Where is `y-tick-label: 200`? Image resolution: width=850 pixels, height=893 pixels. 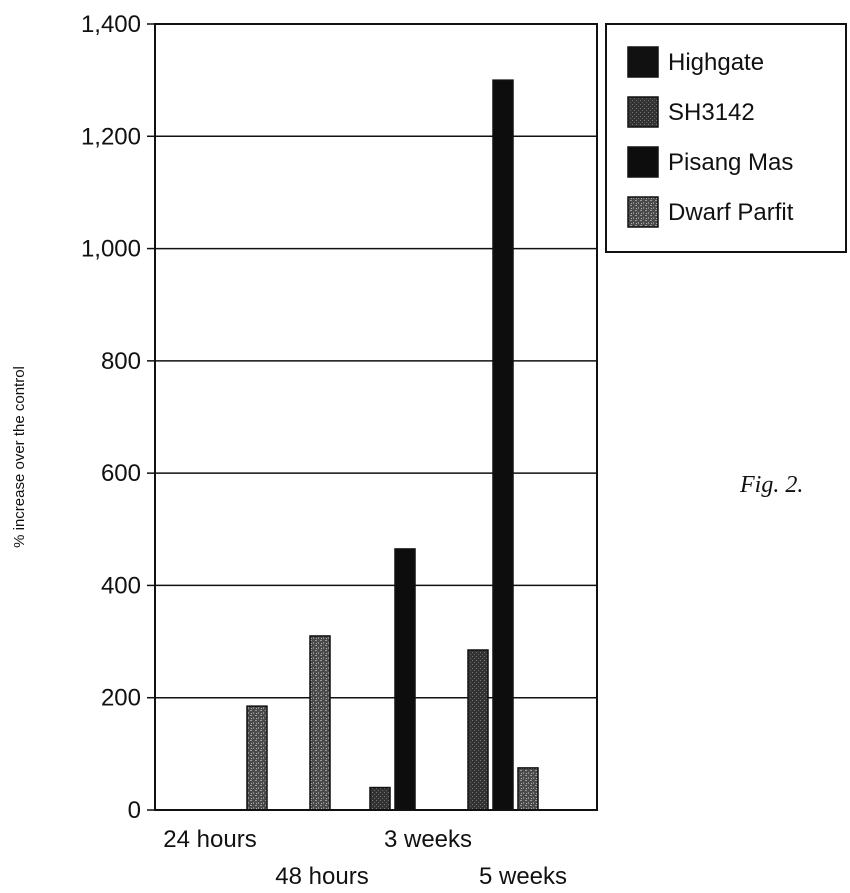 y-tick-label: 200 is located at coordinates (121, 698).